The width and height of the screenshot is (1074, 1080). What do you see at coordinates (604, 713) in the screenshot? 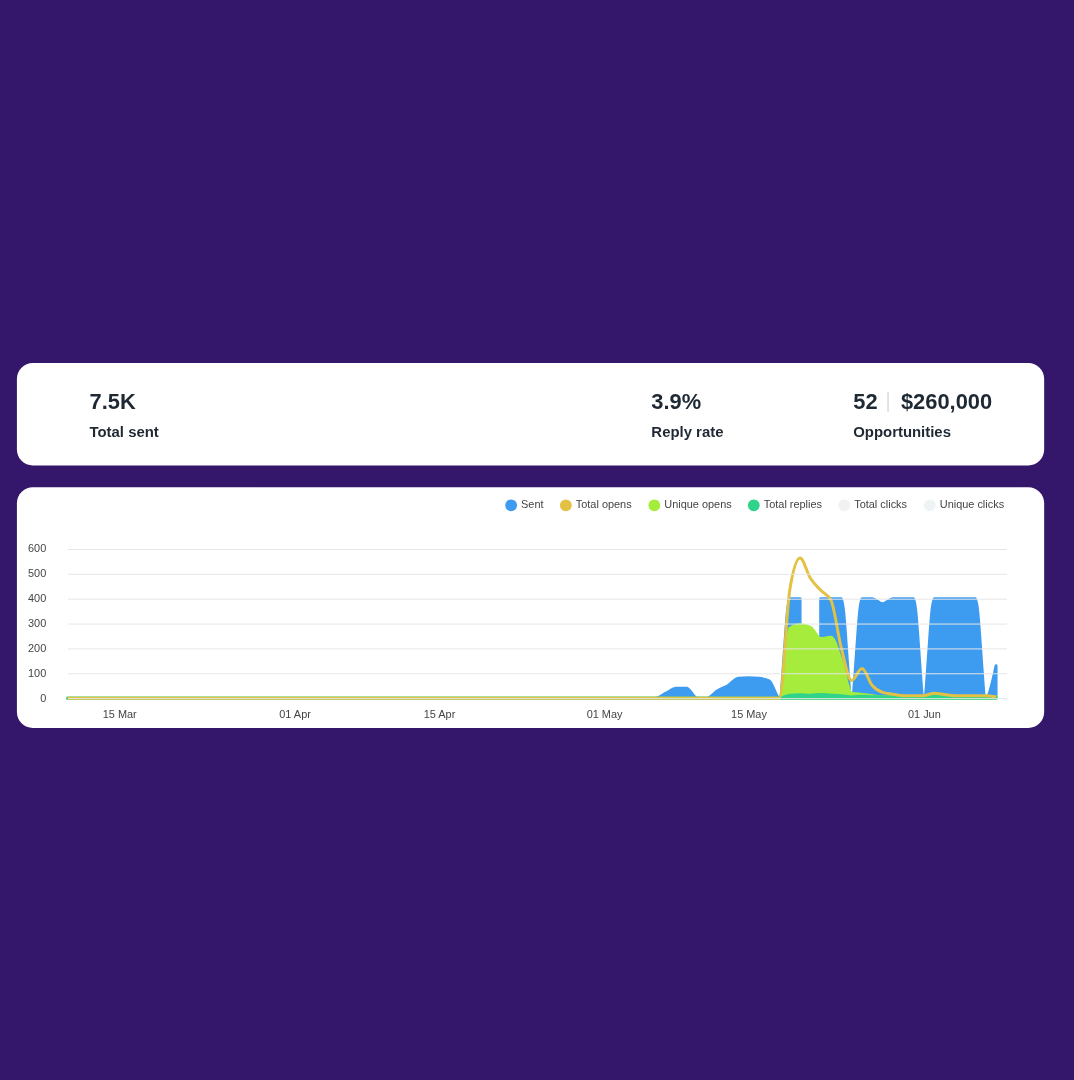
I see `x-tick-label: 01 May` at bounding box center [604, 713].